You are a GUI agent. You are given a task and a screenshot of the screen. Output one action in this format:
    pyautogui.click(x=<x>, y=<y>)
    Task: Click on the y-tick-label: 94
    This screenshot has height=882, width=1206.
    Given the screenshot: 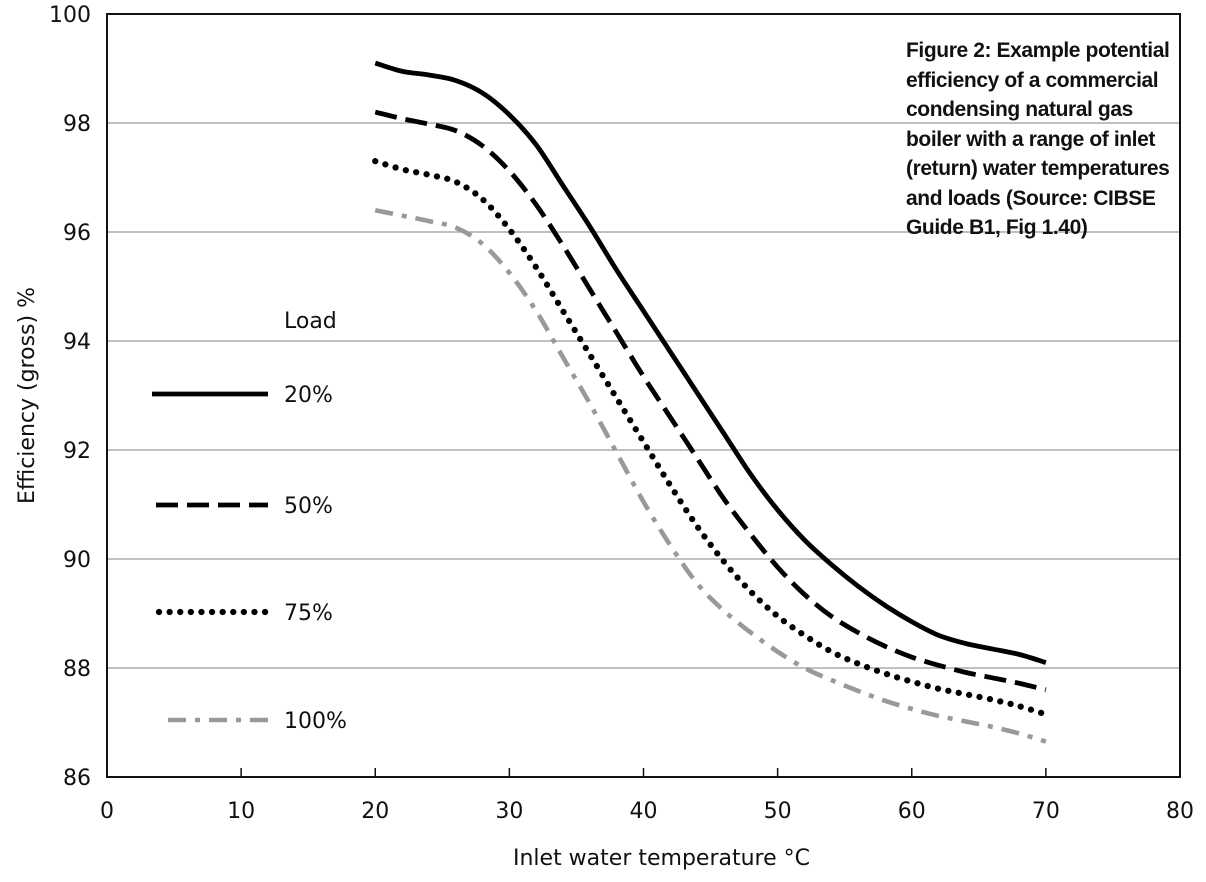 What is the action you would take?
    pyautogui.click(x=77, y=342)
    